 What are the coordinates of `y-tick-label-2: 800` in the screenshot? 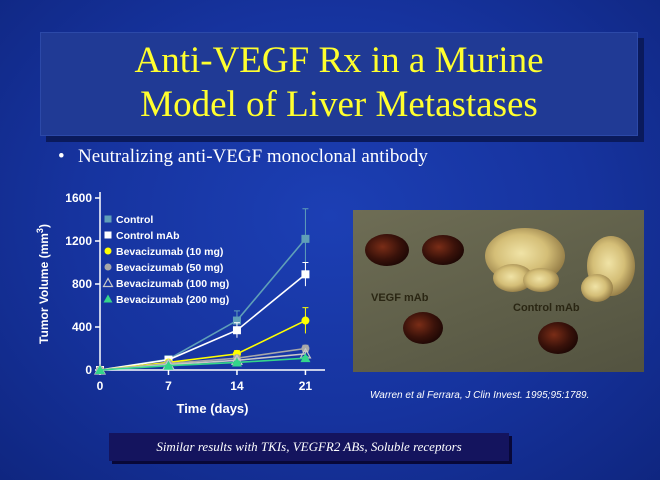 It's located at (82, 284).